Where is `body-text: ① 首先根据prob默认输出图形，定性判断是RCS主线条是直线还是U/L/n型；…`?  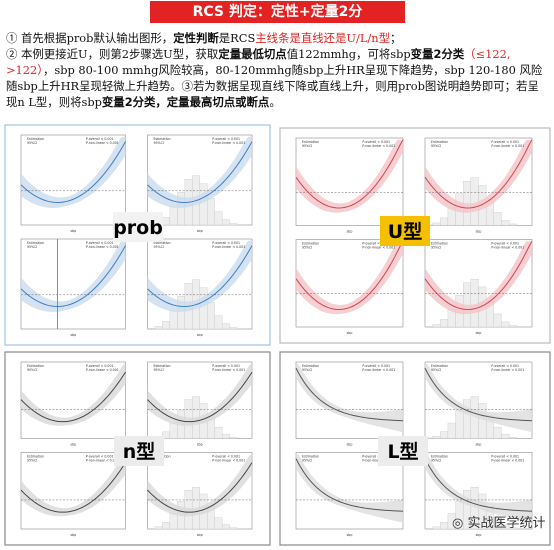 body-text: ① 首先根据prob默认输出图形，定性判断是RCS主线条是直线还是U/L/n型；… is located at coordinates (277, 70).